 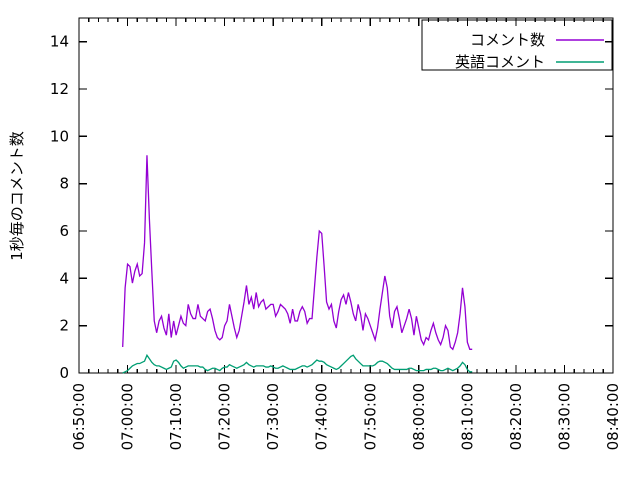 What do you see at coordinates (613, 416) in the screenshot?
I see `x-tick-label: 08:40:00` at bounding box center [613, 416].